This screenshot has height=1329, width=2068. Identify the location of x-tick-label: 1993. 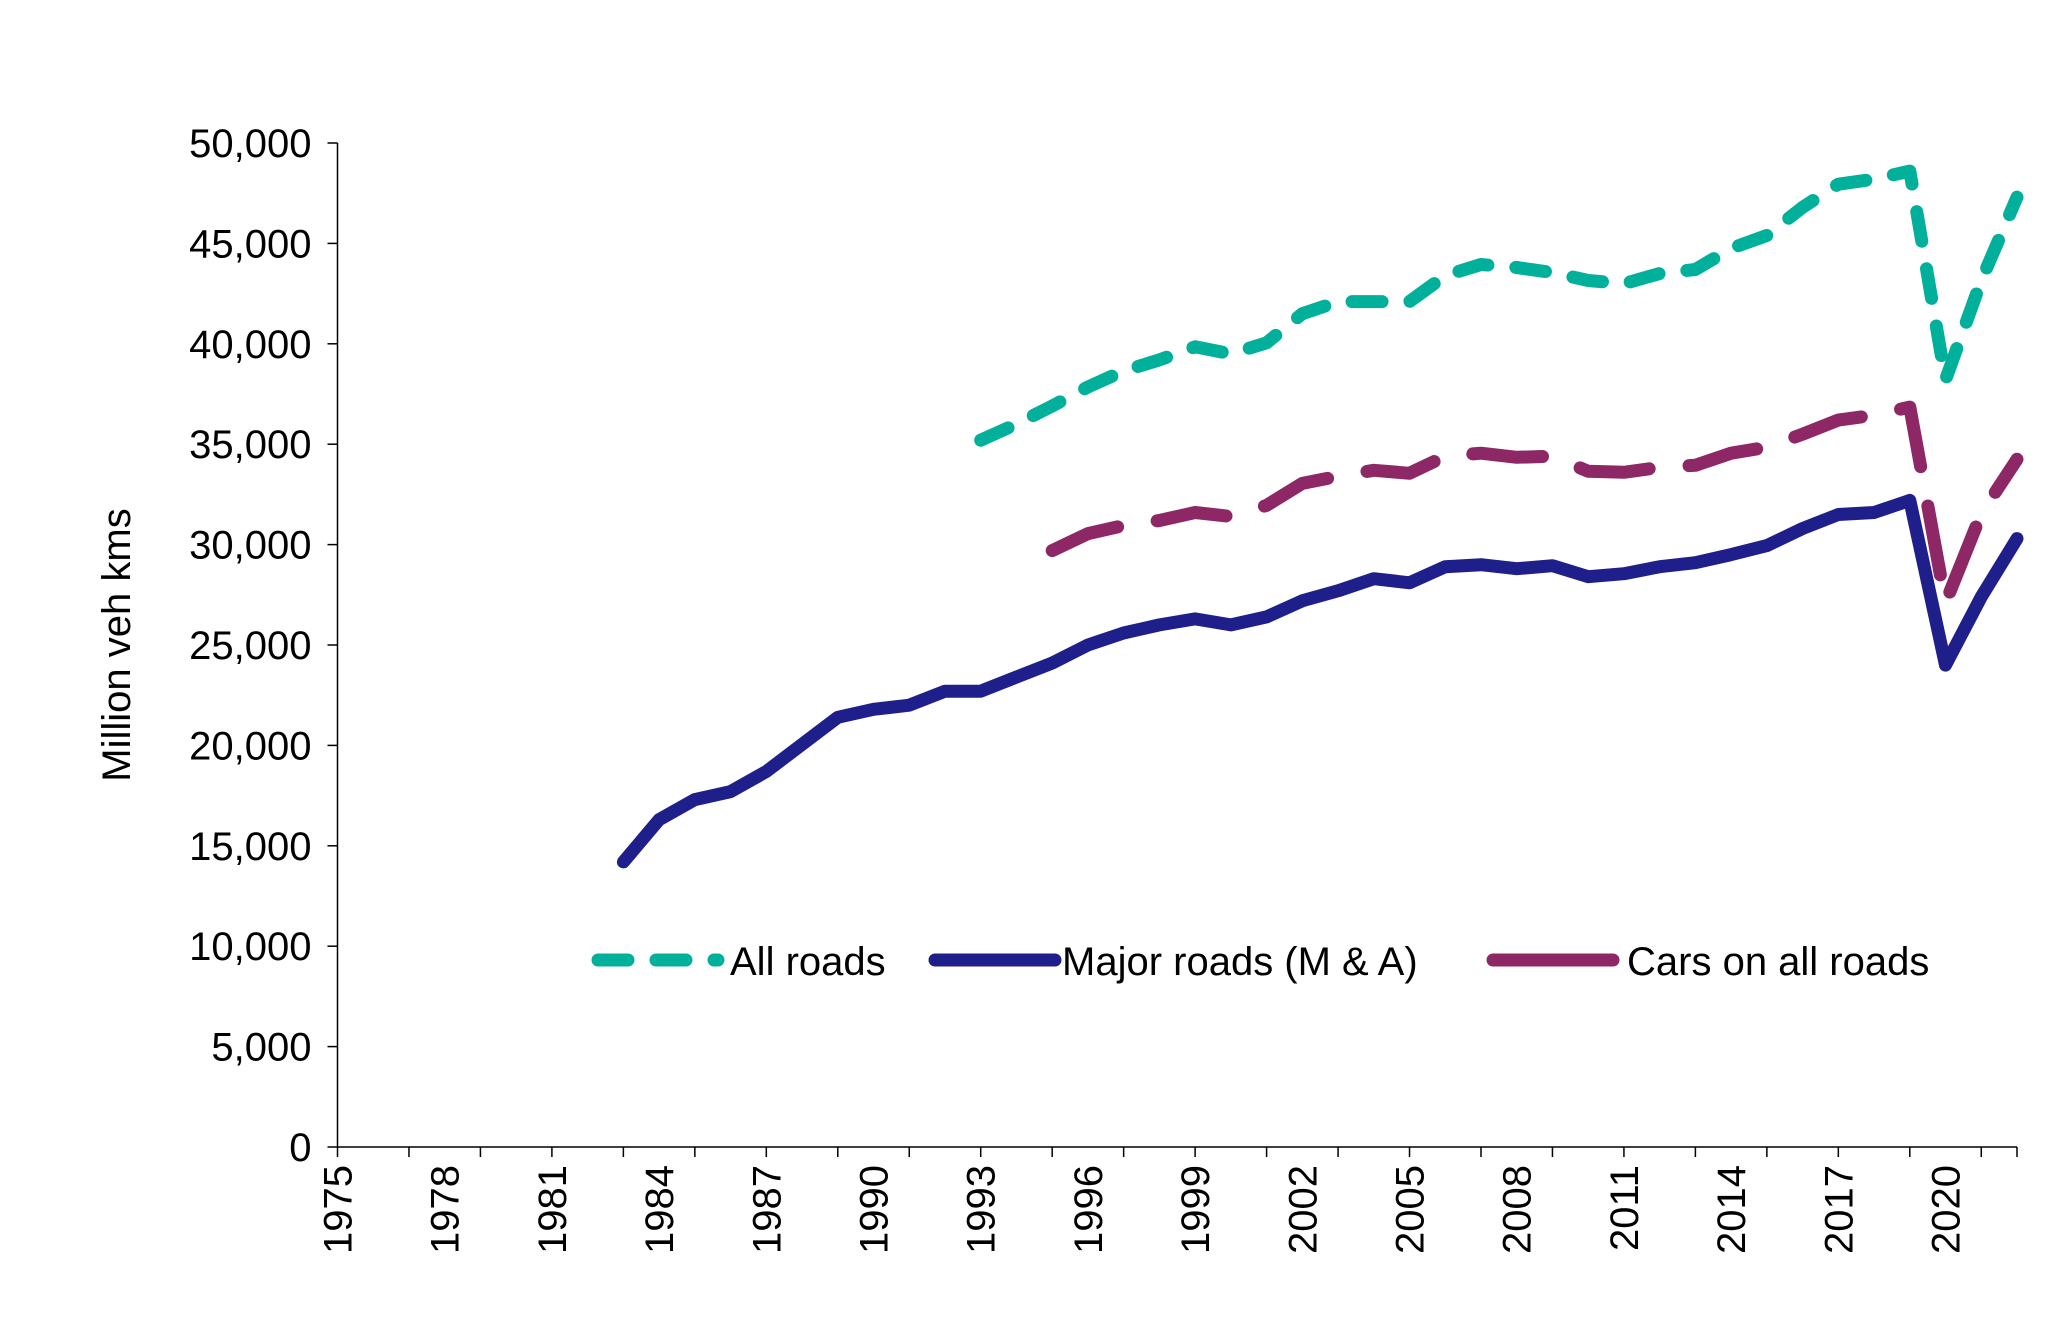
(982, 1209).